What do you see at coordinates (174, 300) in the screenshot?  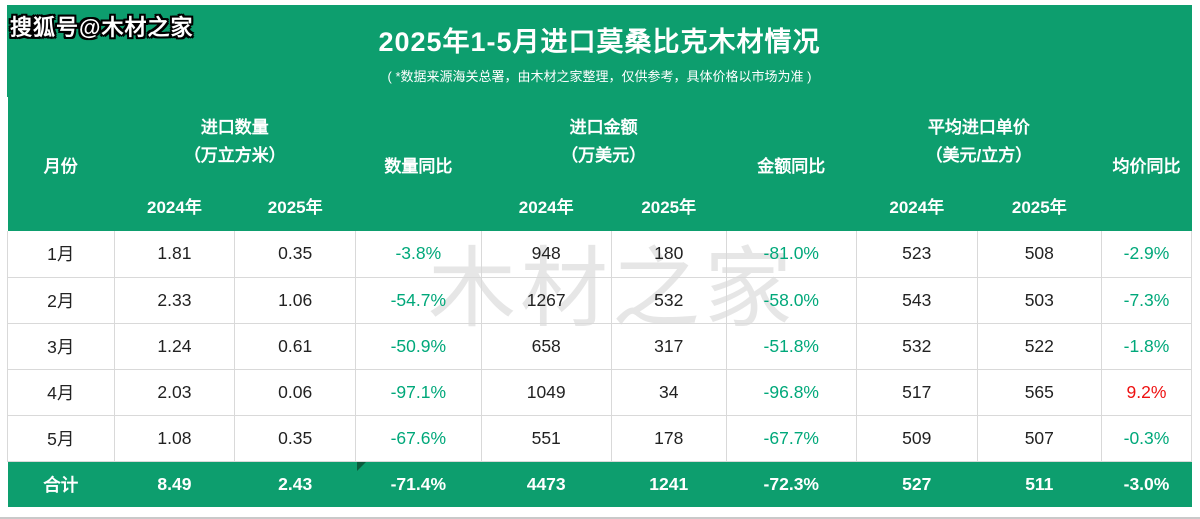 I see `cell-qty-2024: 2.33` at bounding box center [174, 300].